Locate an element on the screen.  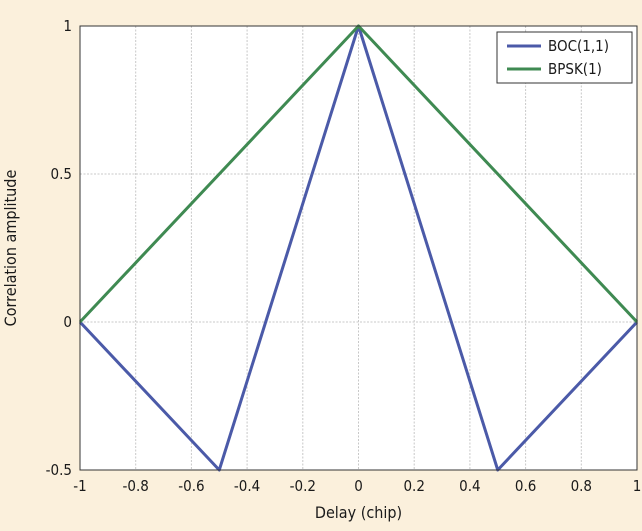
y-axis-label: Correlation amplitude is located at coordinates (10, 248).